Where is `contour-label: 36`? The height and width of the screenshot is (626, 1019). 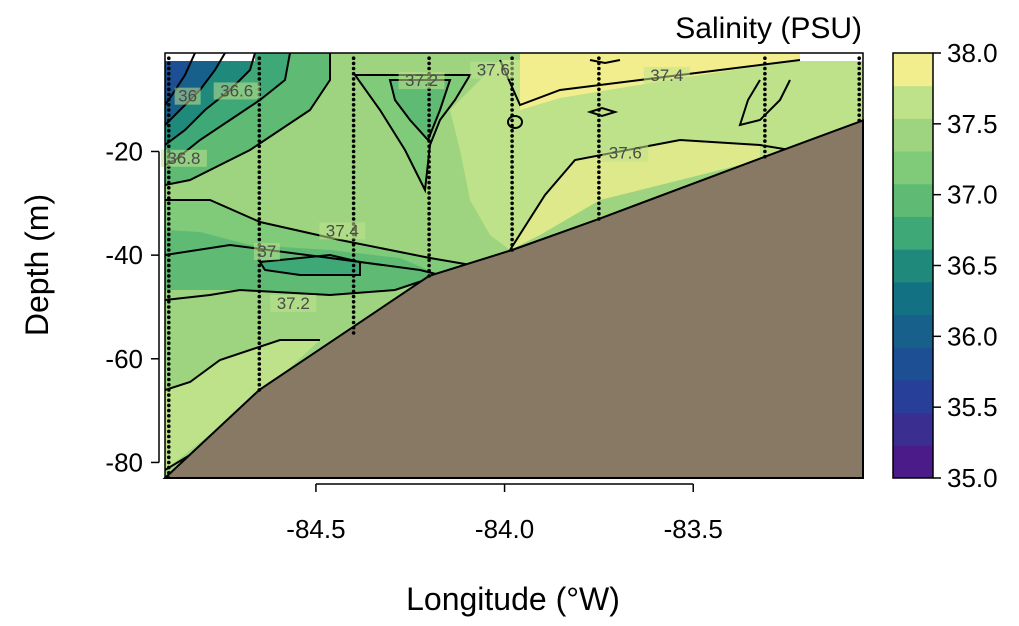
contour-label: 36 is located at coordinates (187, 96).